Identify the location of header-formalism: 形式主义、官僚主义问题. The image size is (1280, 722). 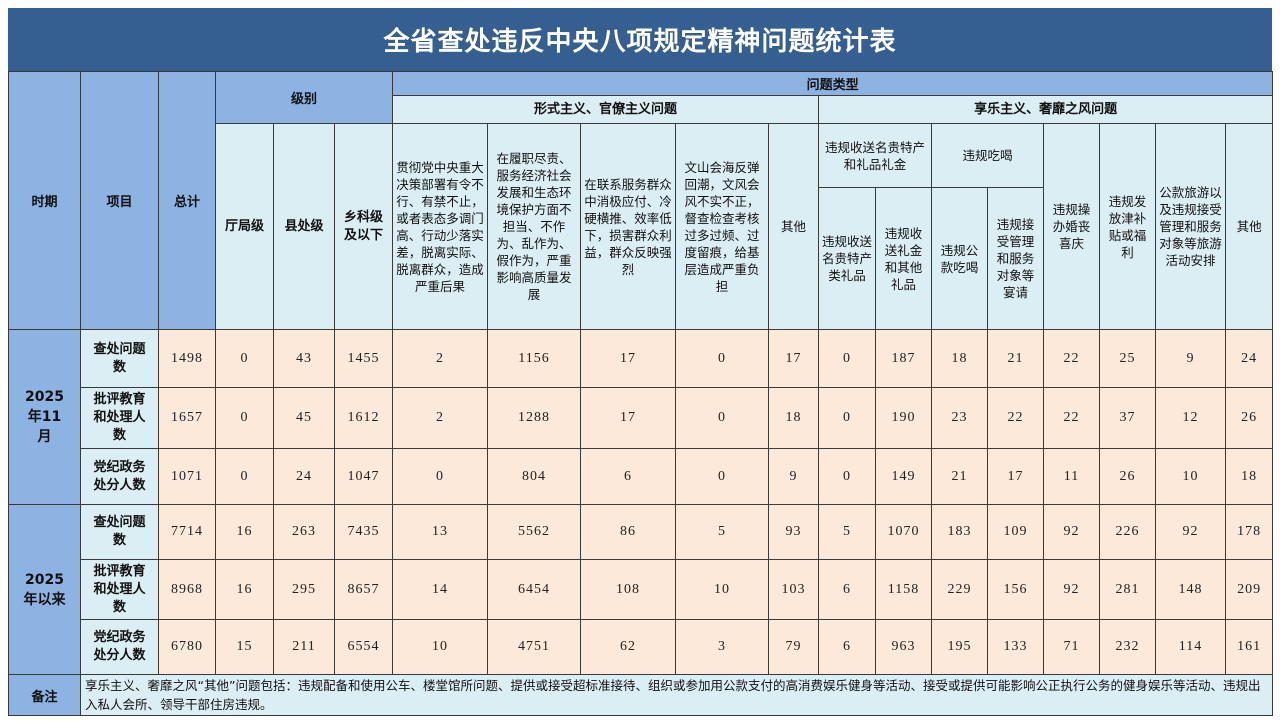
(606, 109).